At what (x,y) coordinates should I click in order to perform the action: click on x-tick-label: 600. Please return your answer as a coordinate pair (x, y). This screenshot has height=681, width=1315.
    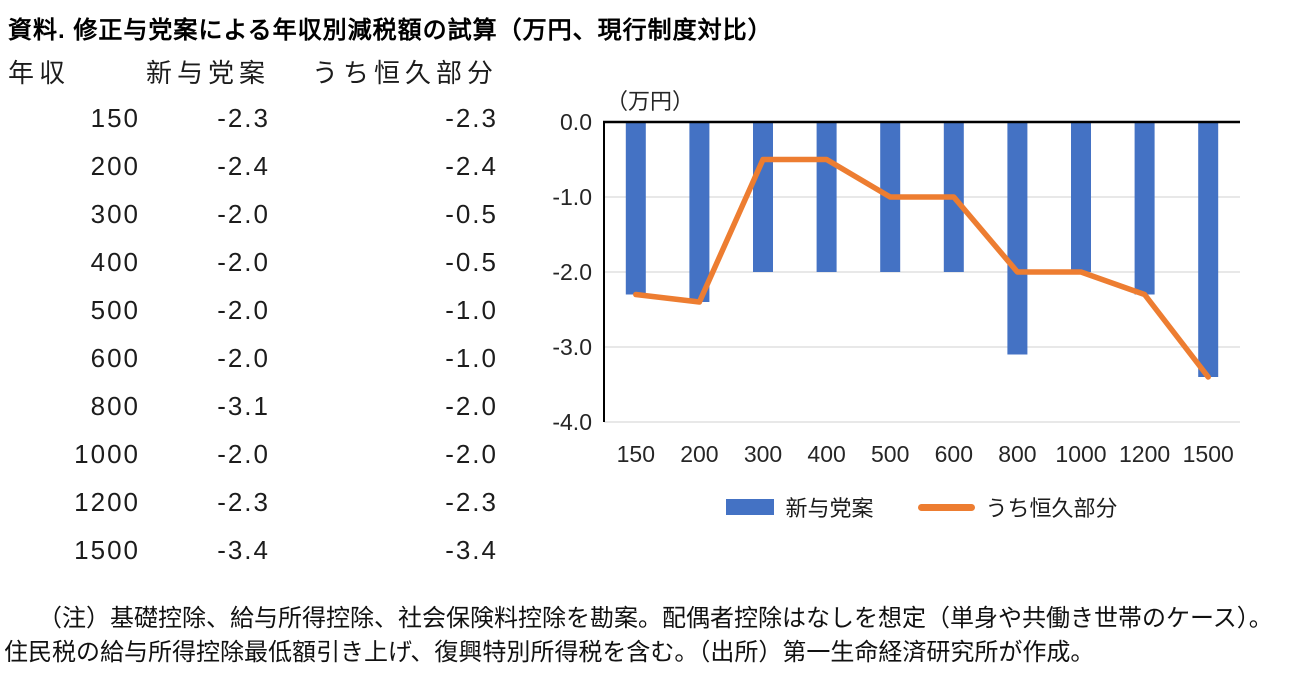
    Looking at the image, I should click on (954, 454).